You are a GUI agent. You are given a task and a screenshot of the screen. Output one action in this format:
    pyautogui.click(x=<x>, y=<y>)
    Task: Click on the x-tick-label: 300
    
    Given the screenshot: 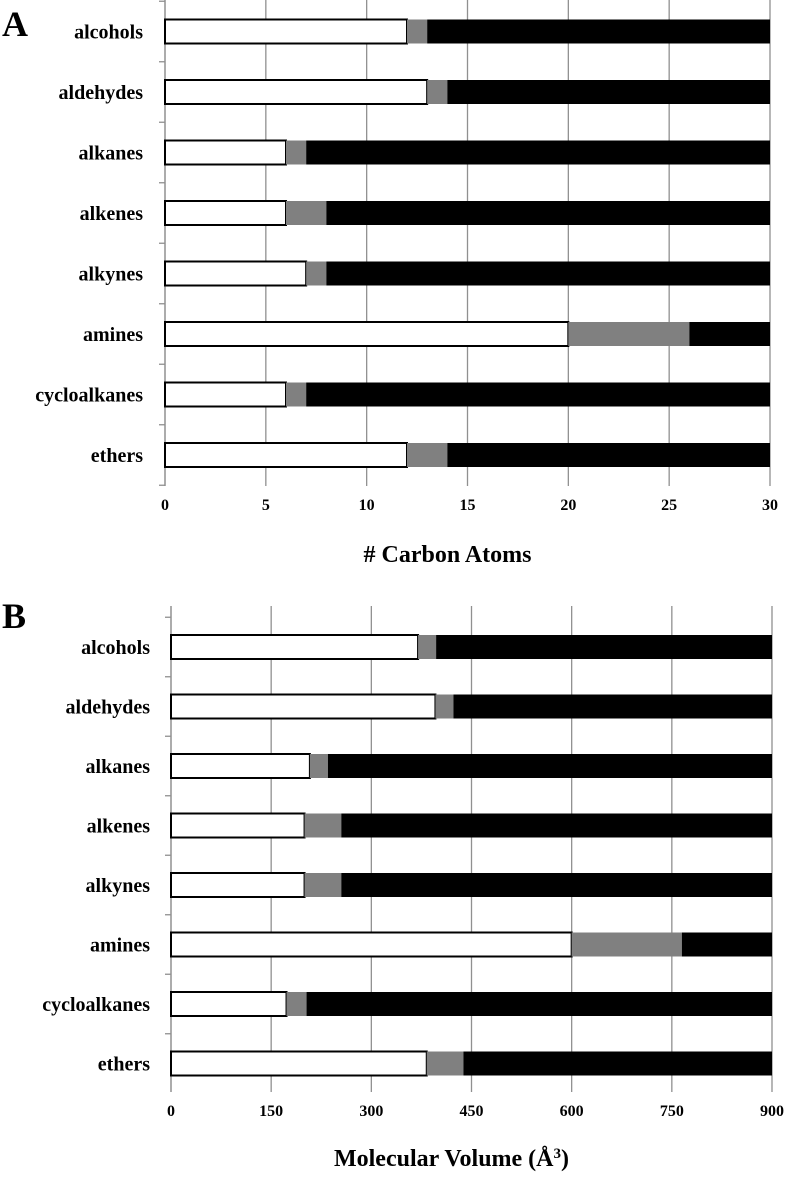 What is the action you would take?
    pyautogui.click(x=371, y=1111)
    